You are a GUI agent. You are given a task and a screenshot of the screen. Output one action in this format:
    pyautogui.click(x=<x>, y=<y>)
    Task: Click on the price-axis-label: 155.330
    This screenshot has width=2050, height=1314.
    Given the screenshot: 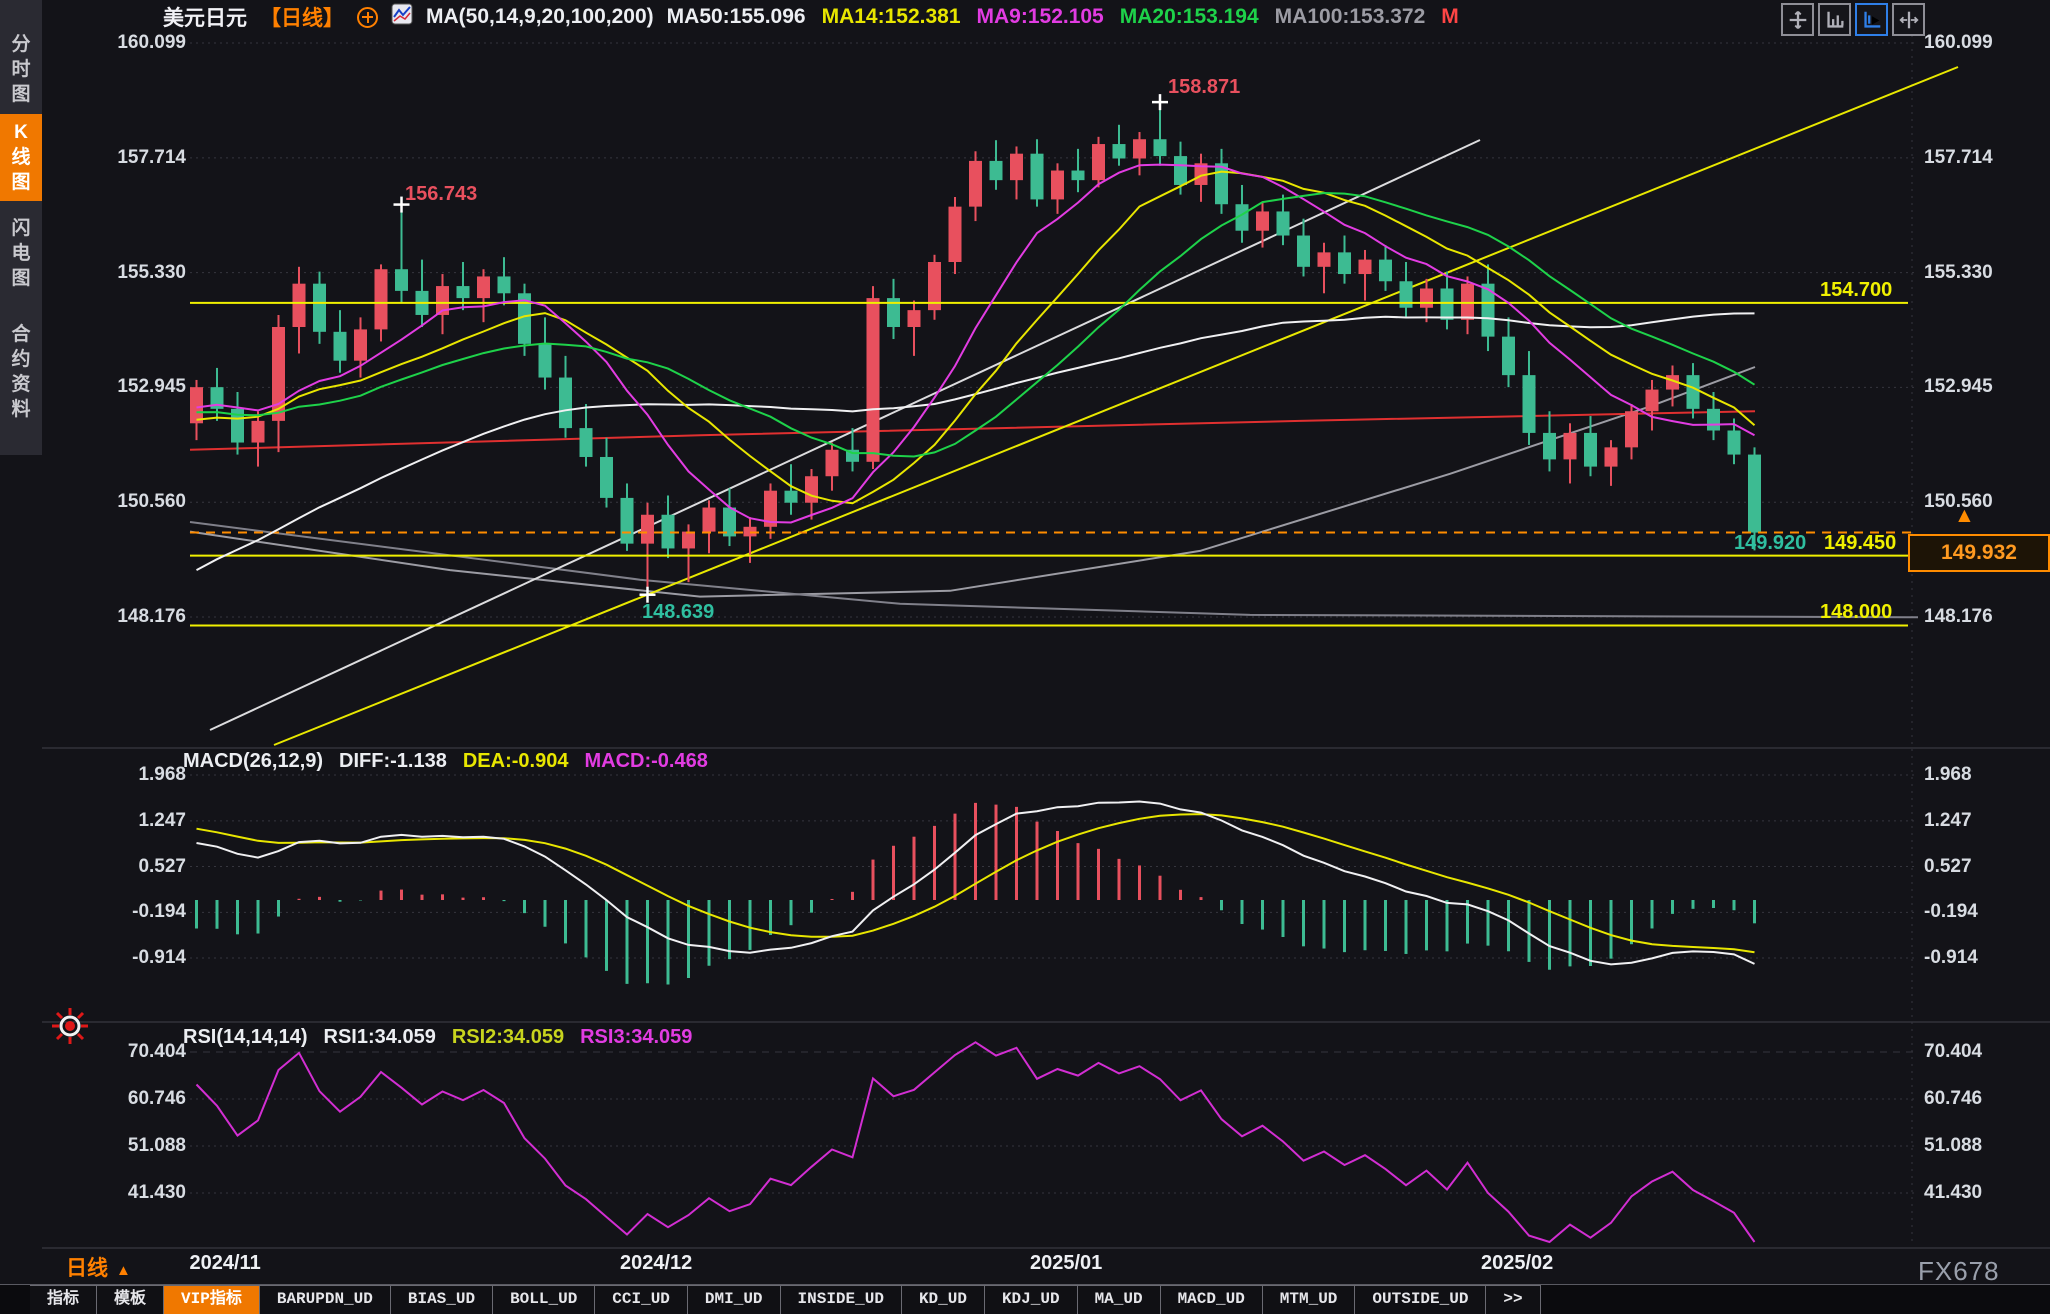 What is the action you would take?
    pyautogui.click(x=151, y=272)
    